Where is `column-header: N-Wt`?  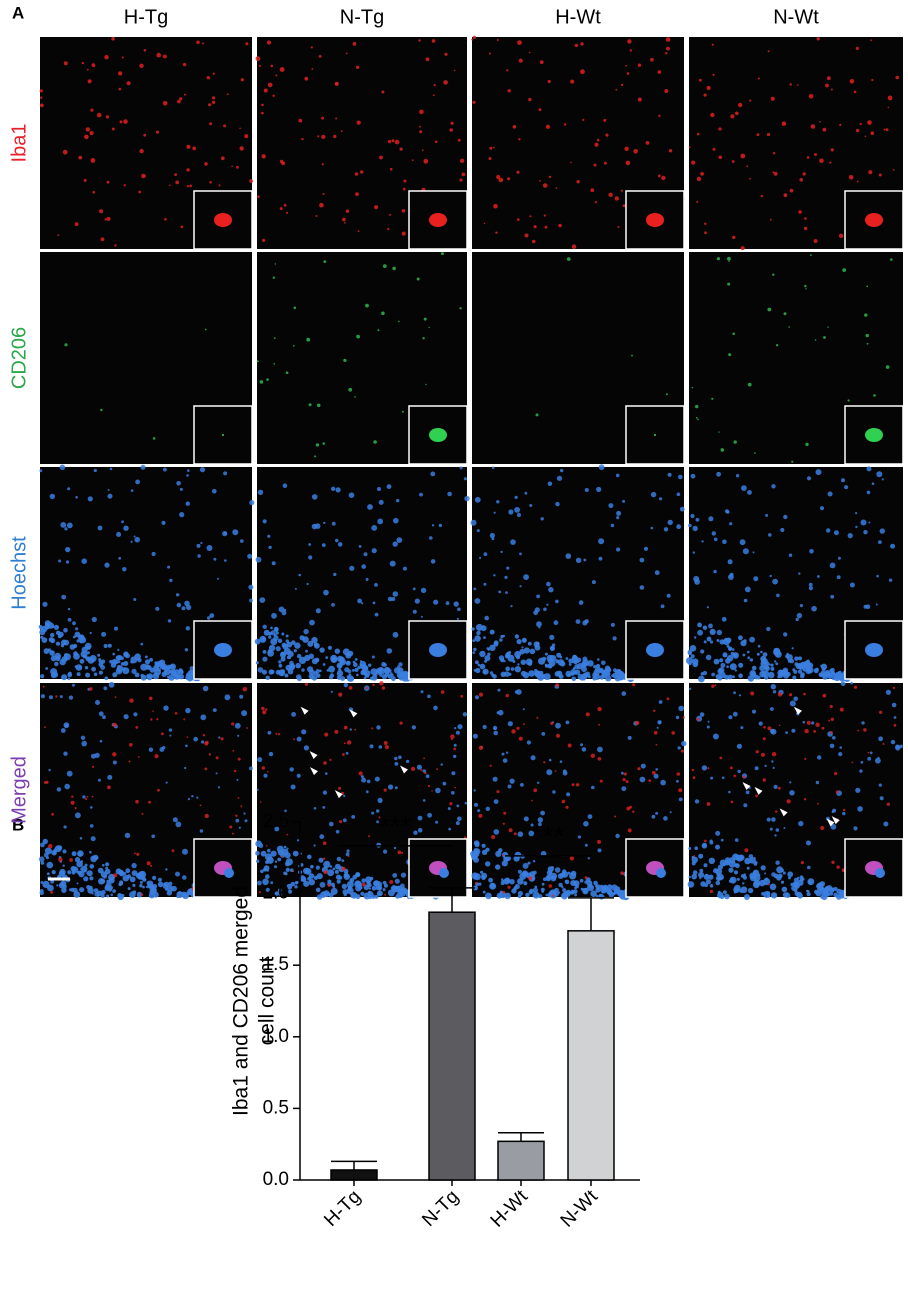 column-header: N-Wt is located at coordinates (796, 17).